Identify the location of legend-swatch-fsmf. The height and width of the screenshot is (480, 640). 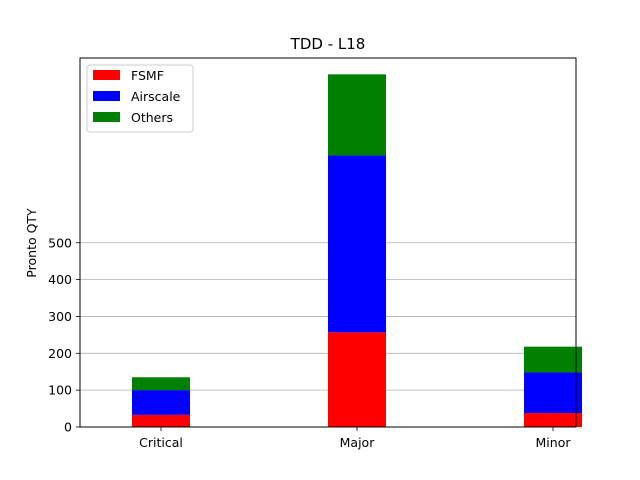
(106, 75).